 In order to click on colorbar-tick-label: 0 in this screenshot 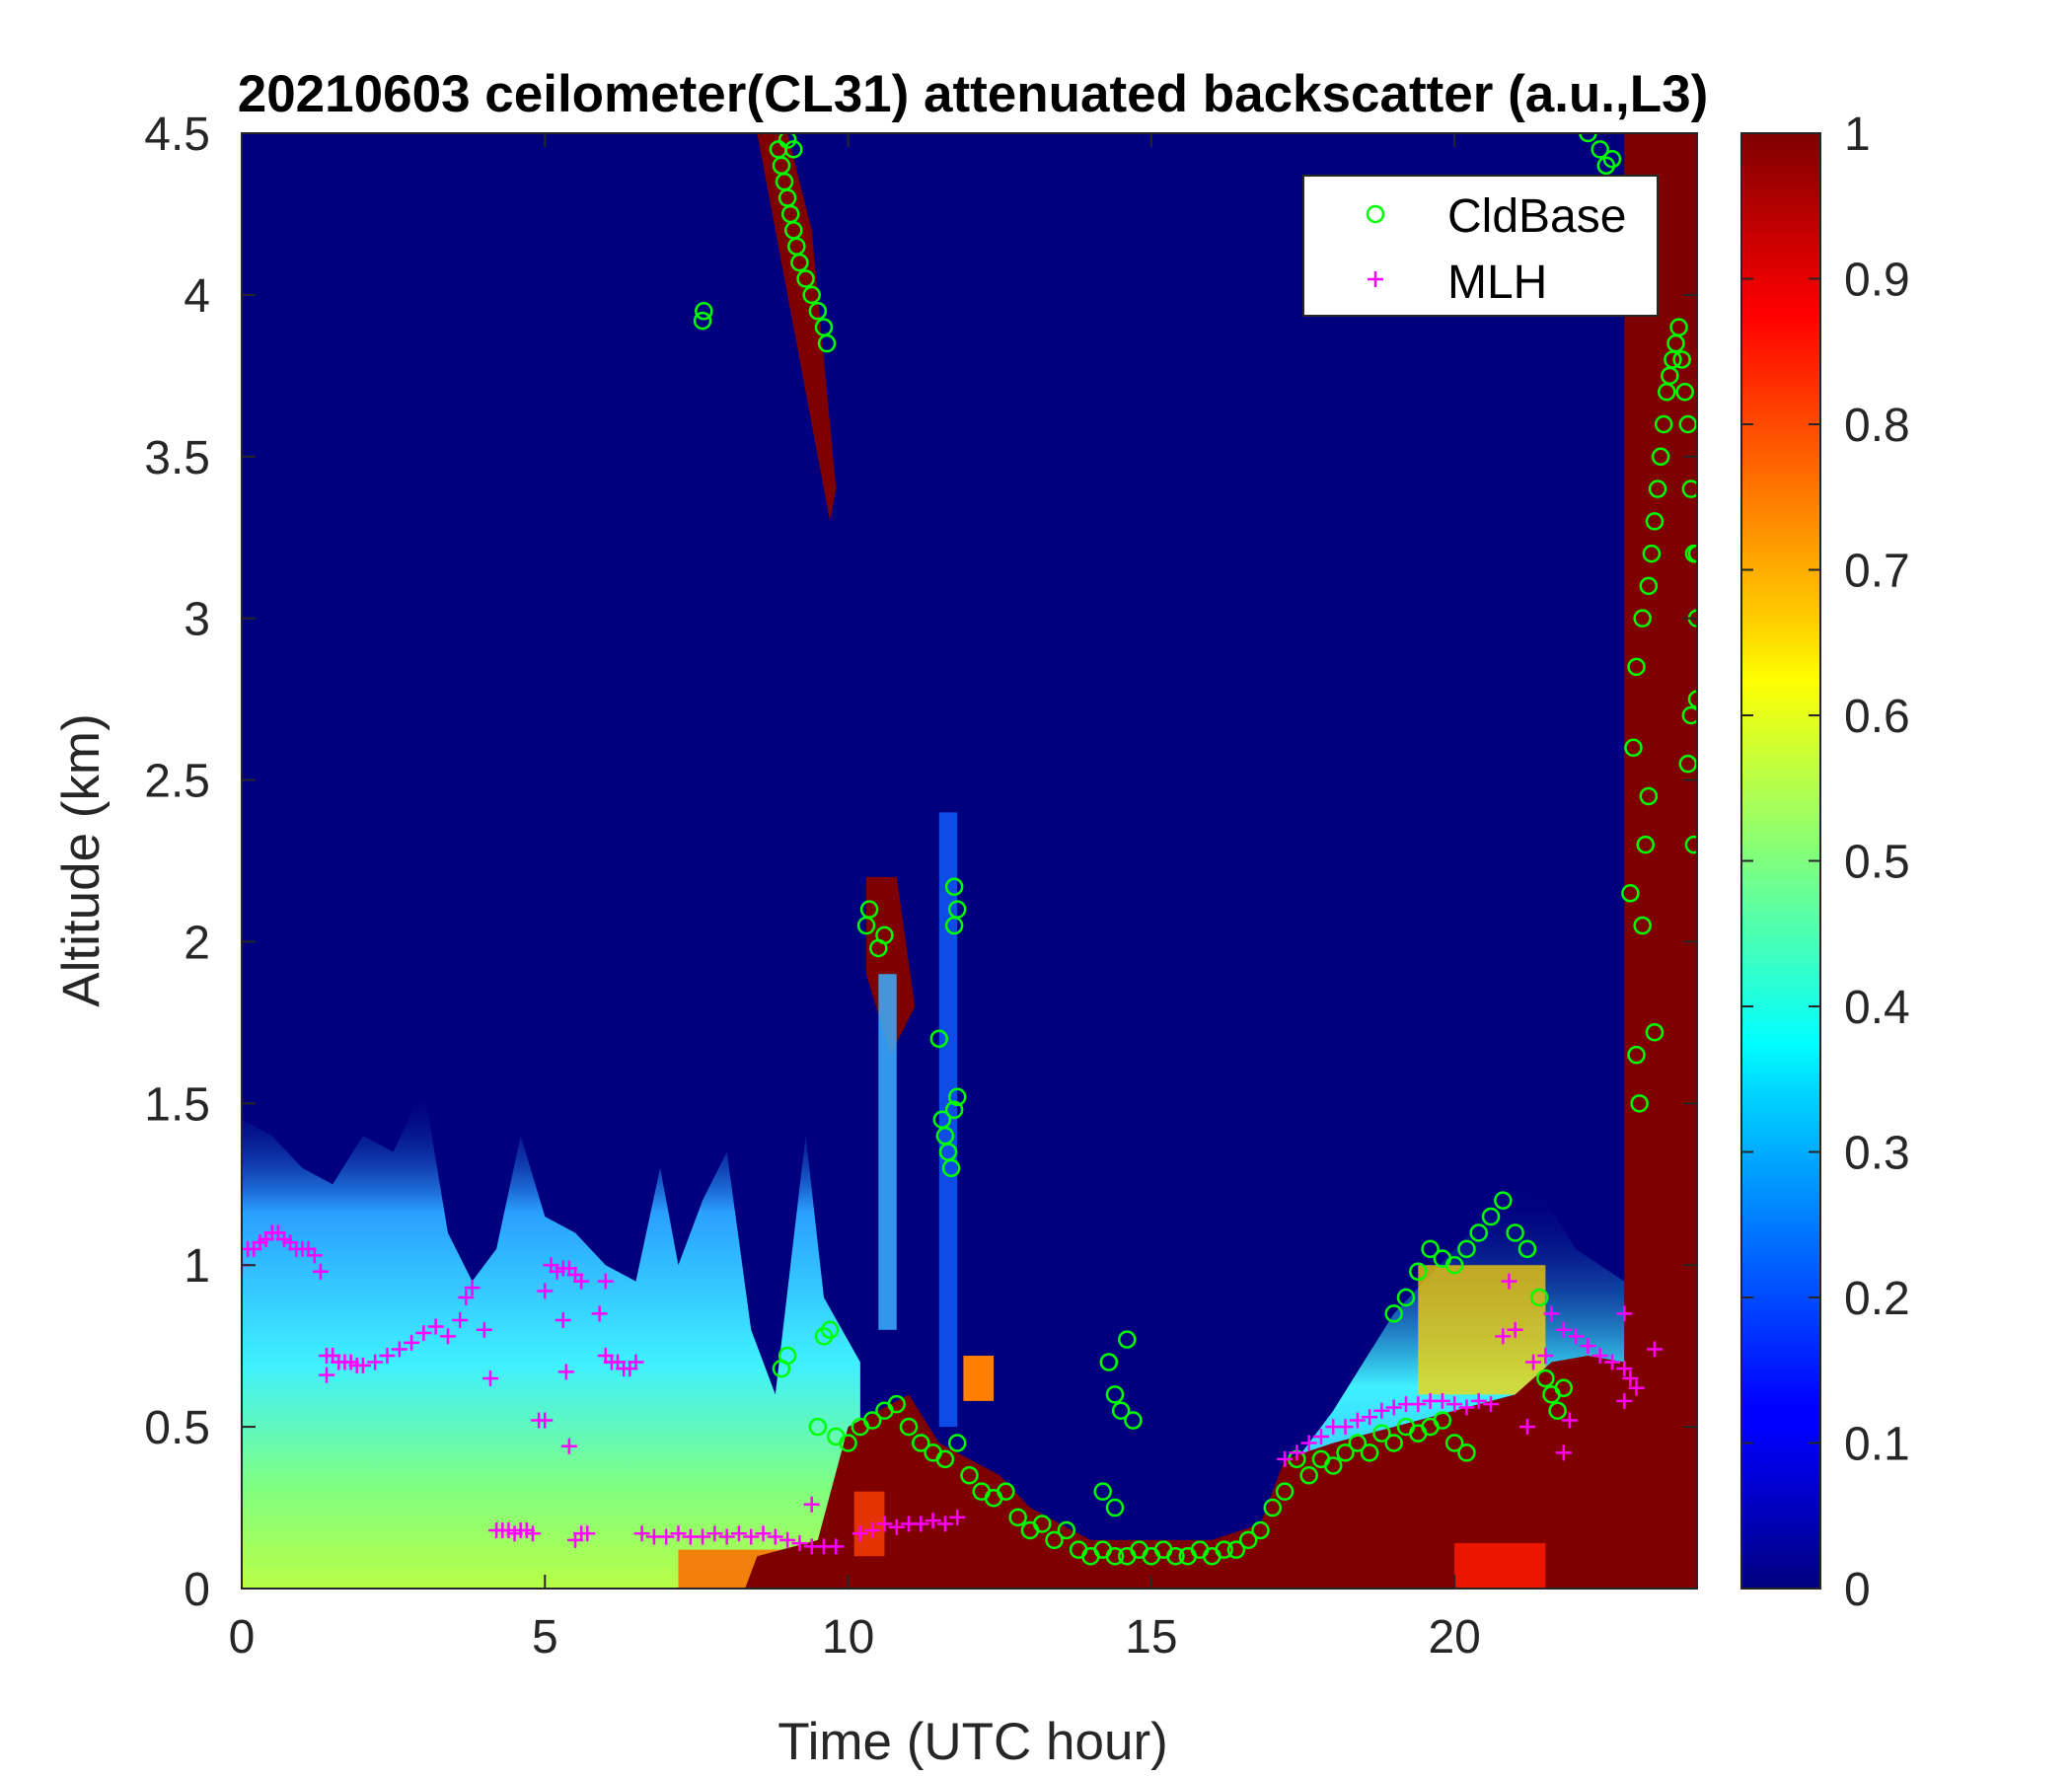, I will do `click(1858, 1590)`.